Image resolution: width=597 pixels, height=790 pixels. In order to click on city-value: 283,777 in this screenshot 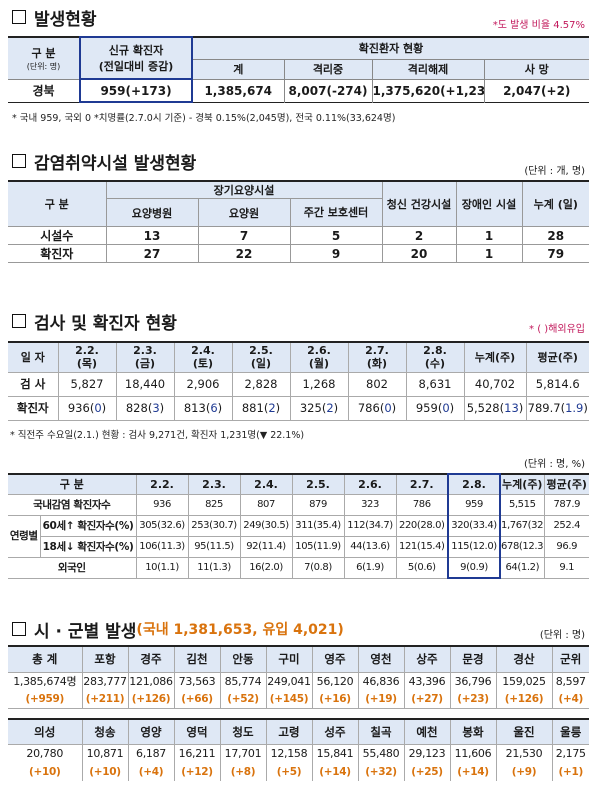, I will do `click(105, 681)`.